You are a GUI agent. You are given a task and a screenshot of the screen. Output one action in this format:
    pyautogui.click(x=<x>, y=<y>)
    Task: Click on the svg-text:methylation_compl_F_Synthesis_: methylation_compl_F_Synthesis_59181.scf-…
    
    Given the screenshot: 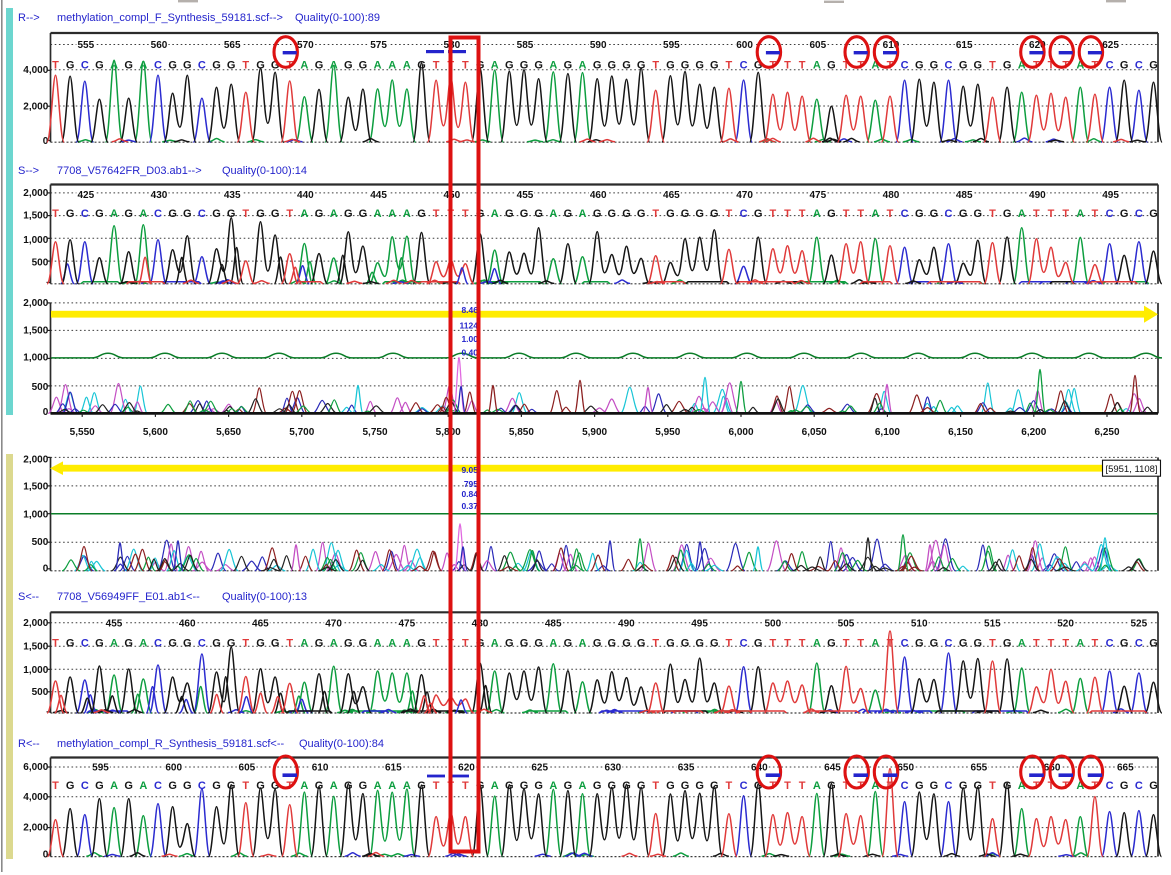 What is the action you would take?
    pyautogui.click(x=170, y=18)
    